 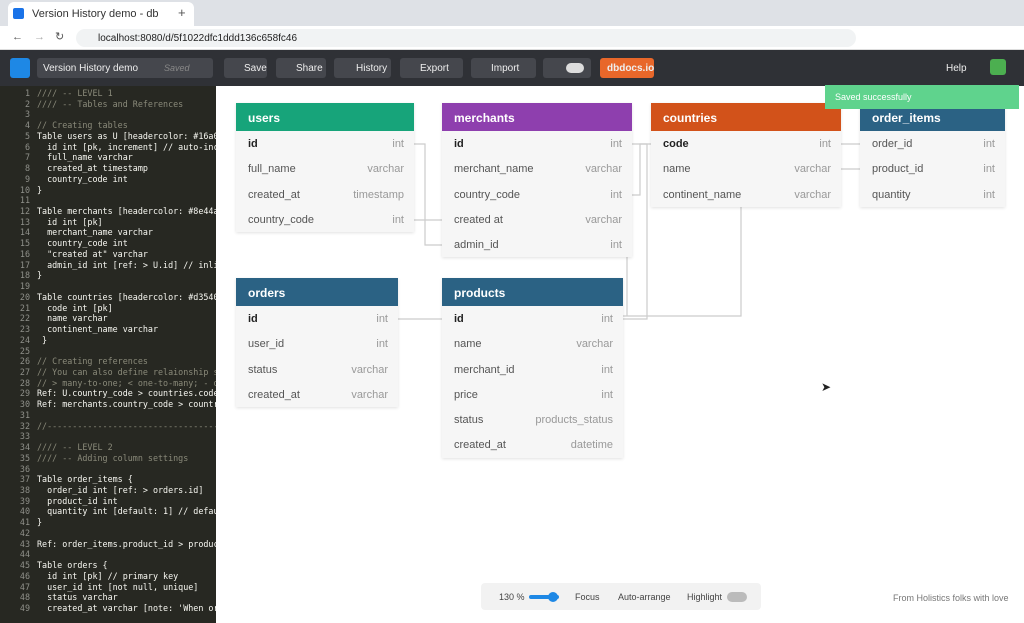 I want to click on table-field: name varchar, so click(x=532, y=343).